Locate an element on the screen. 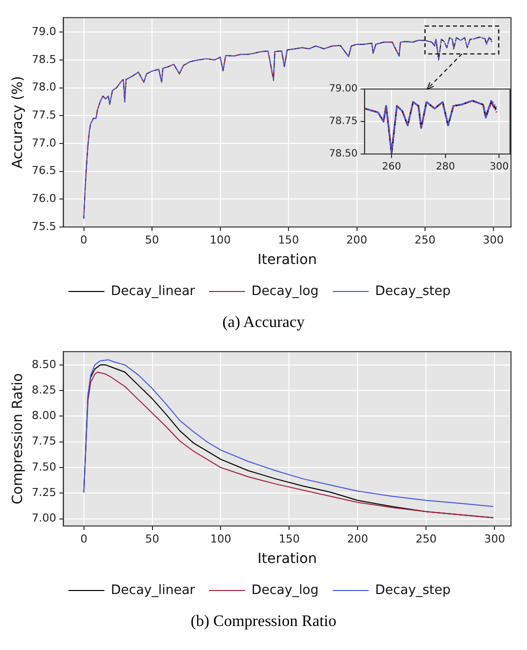  y-tick-label: 78.0 is located at coordinates (44, 87).